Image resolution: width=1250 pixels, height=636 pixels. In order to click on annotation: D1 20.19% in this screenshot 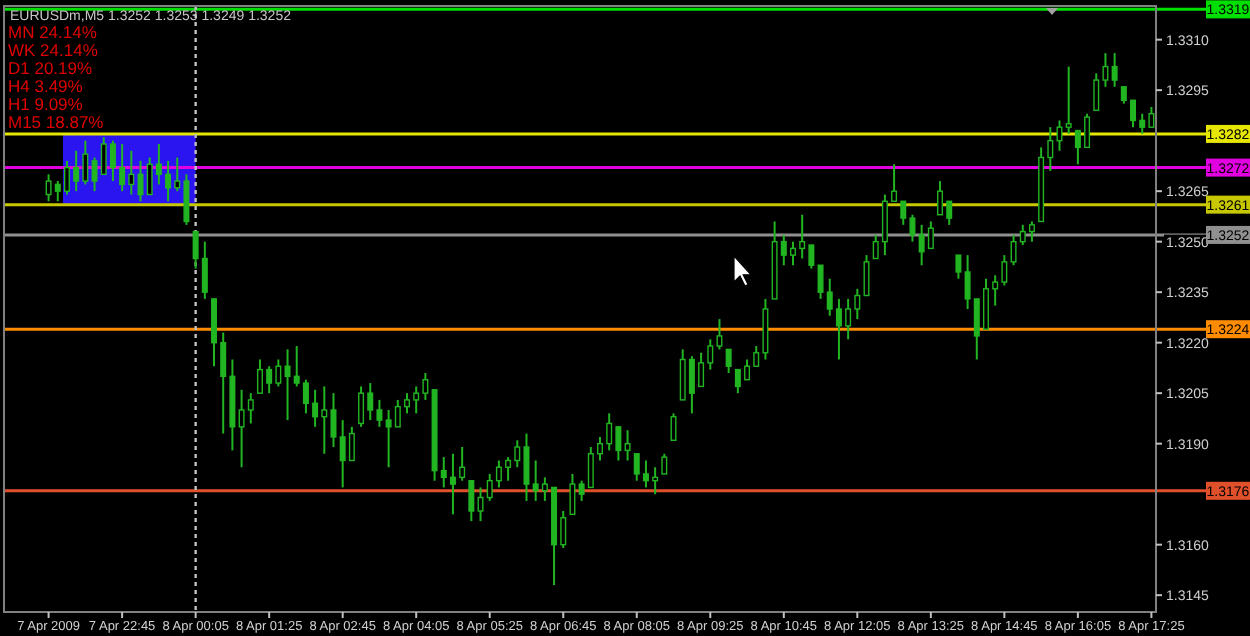, I will do `click(50, 68)`.